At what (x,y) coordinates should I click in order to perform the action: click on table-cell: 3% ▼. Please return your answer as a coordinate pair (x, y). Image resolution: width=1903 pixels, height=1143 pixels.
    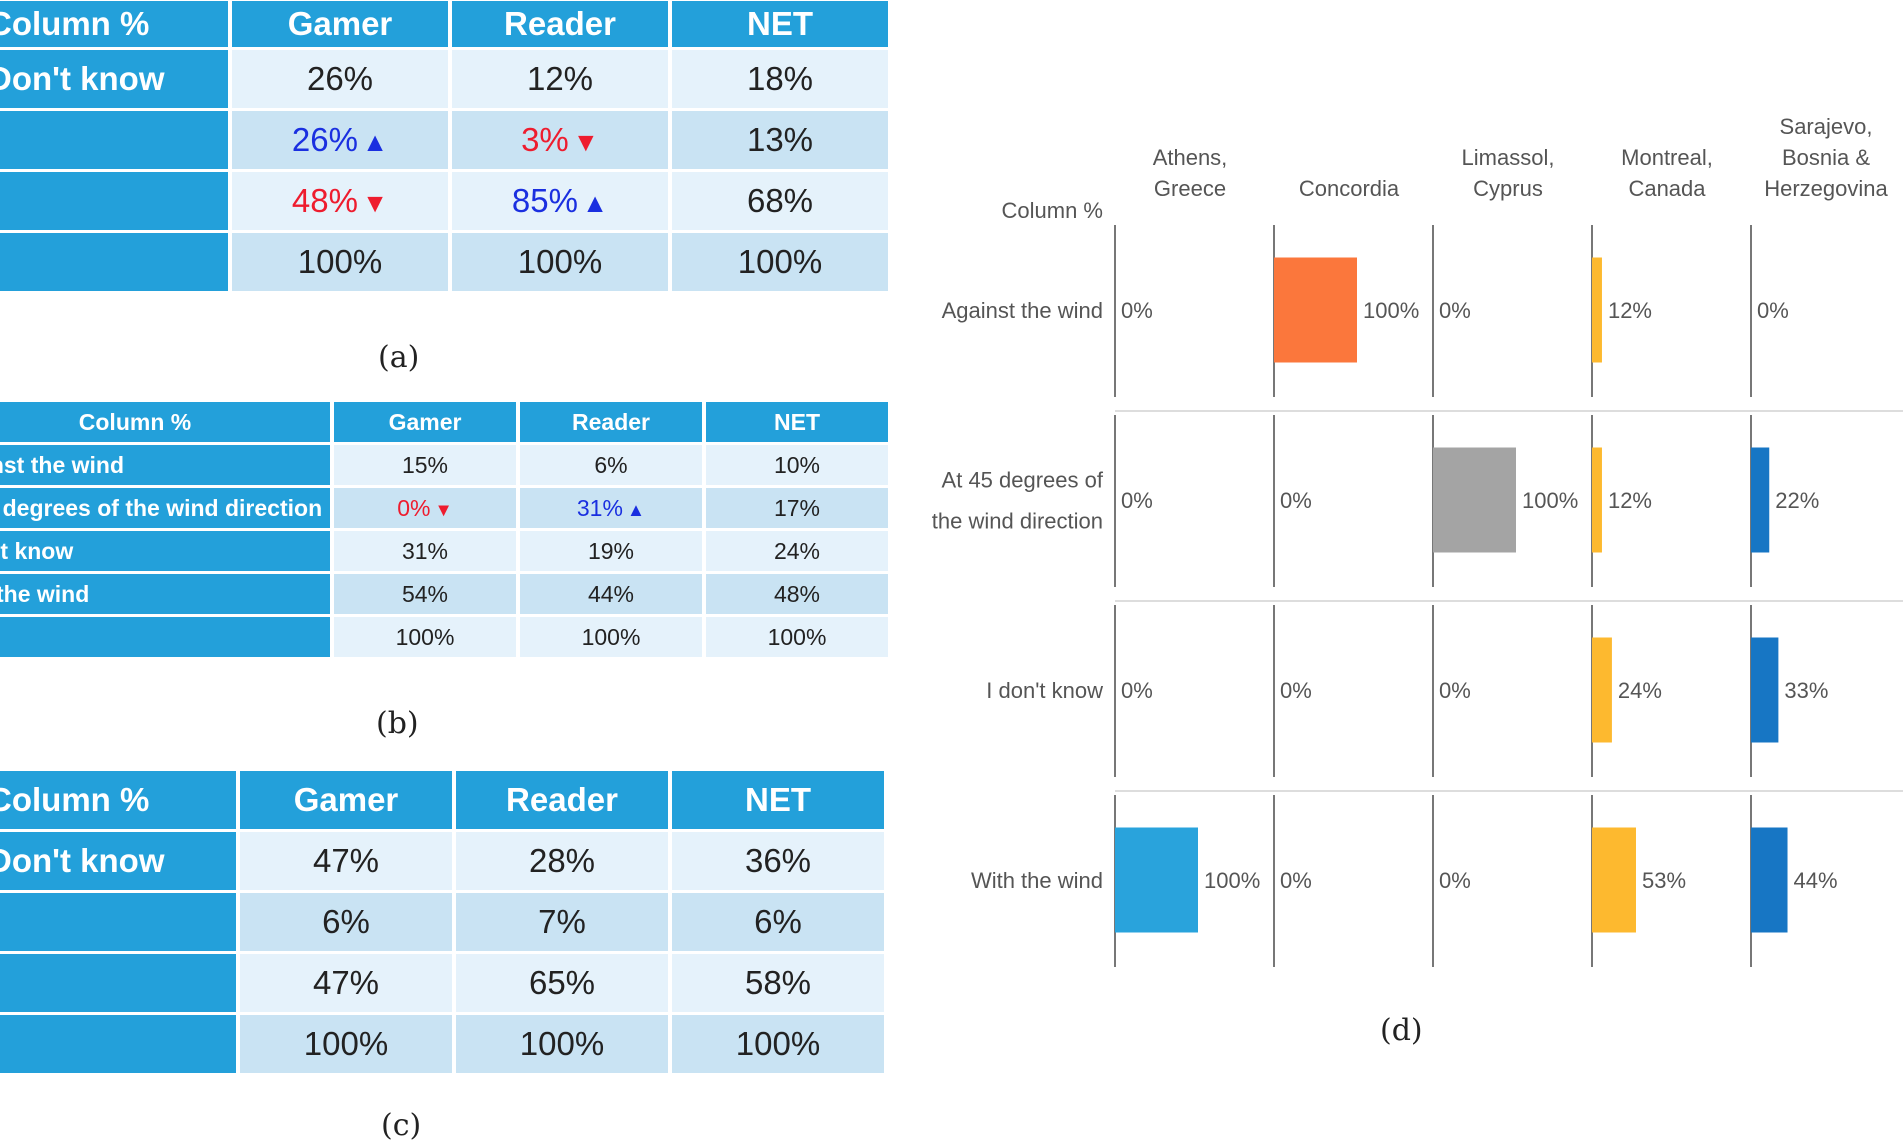
    Looking at the image, I should click on (558, 140).